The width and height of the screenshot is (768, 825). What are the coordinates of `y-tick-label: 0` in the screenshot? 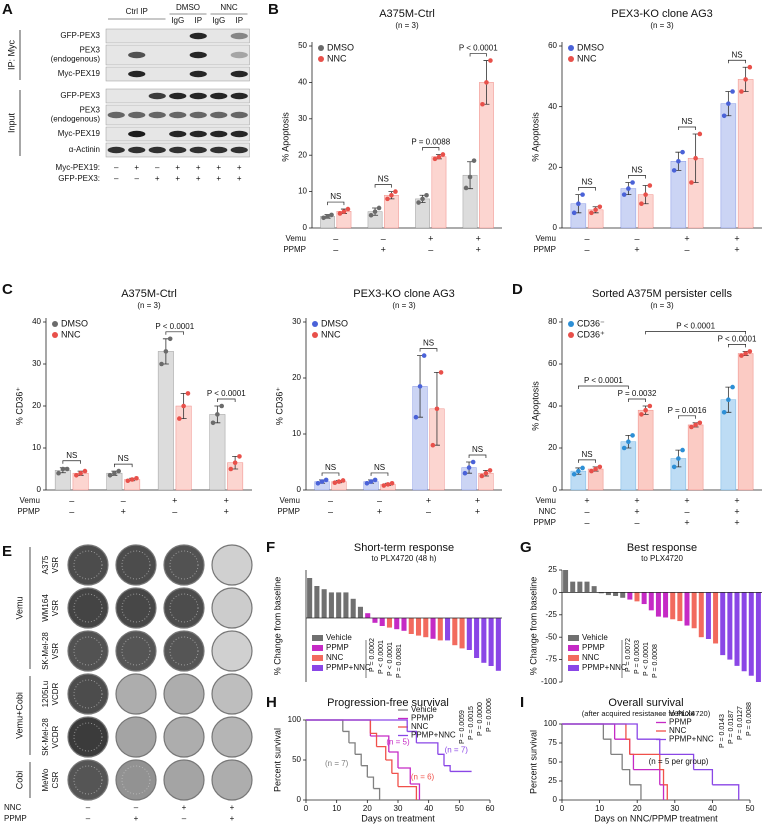 It's located at (299, 489).